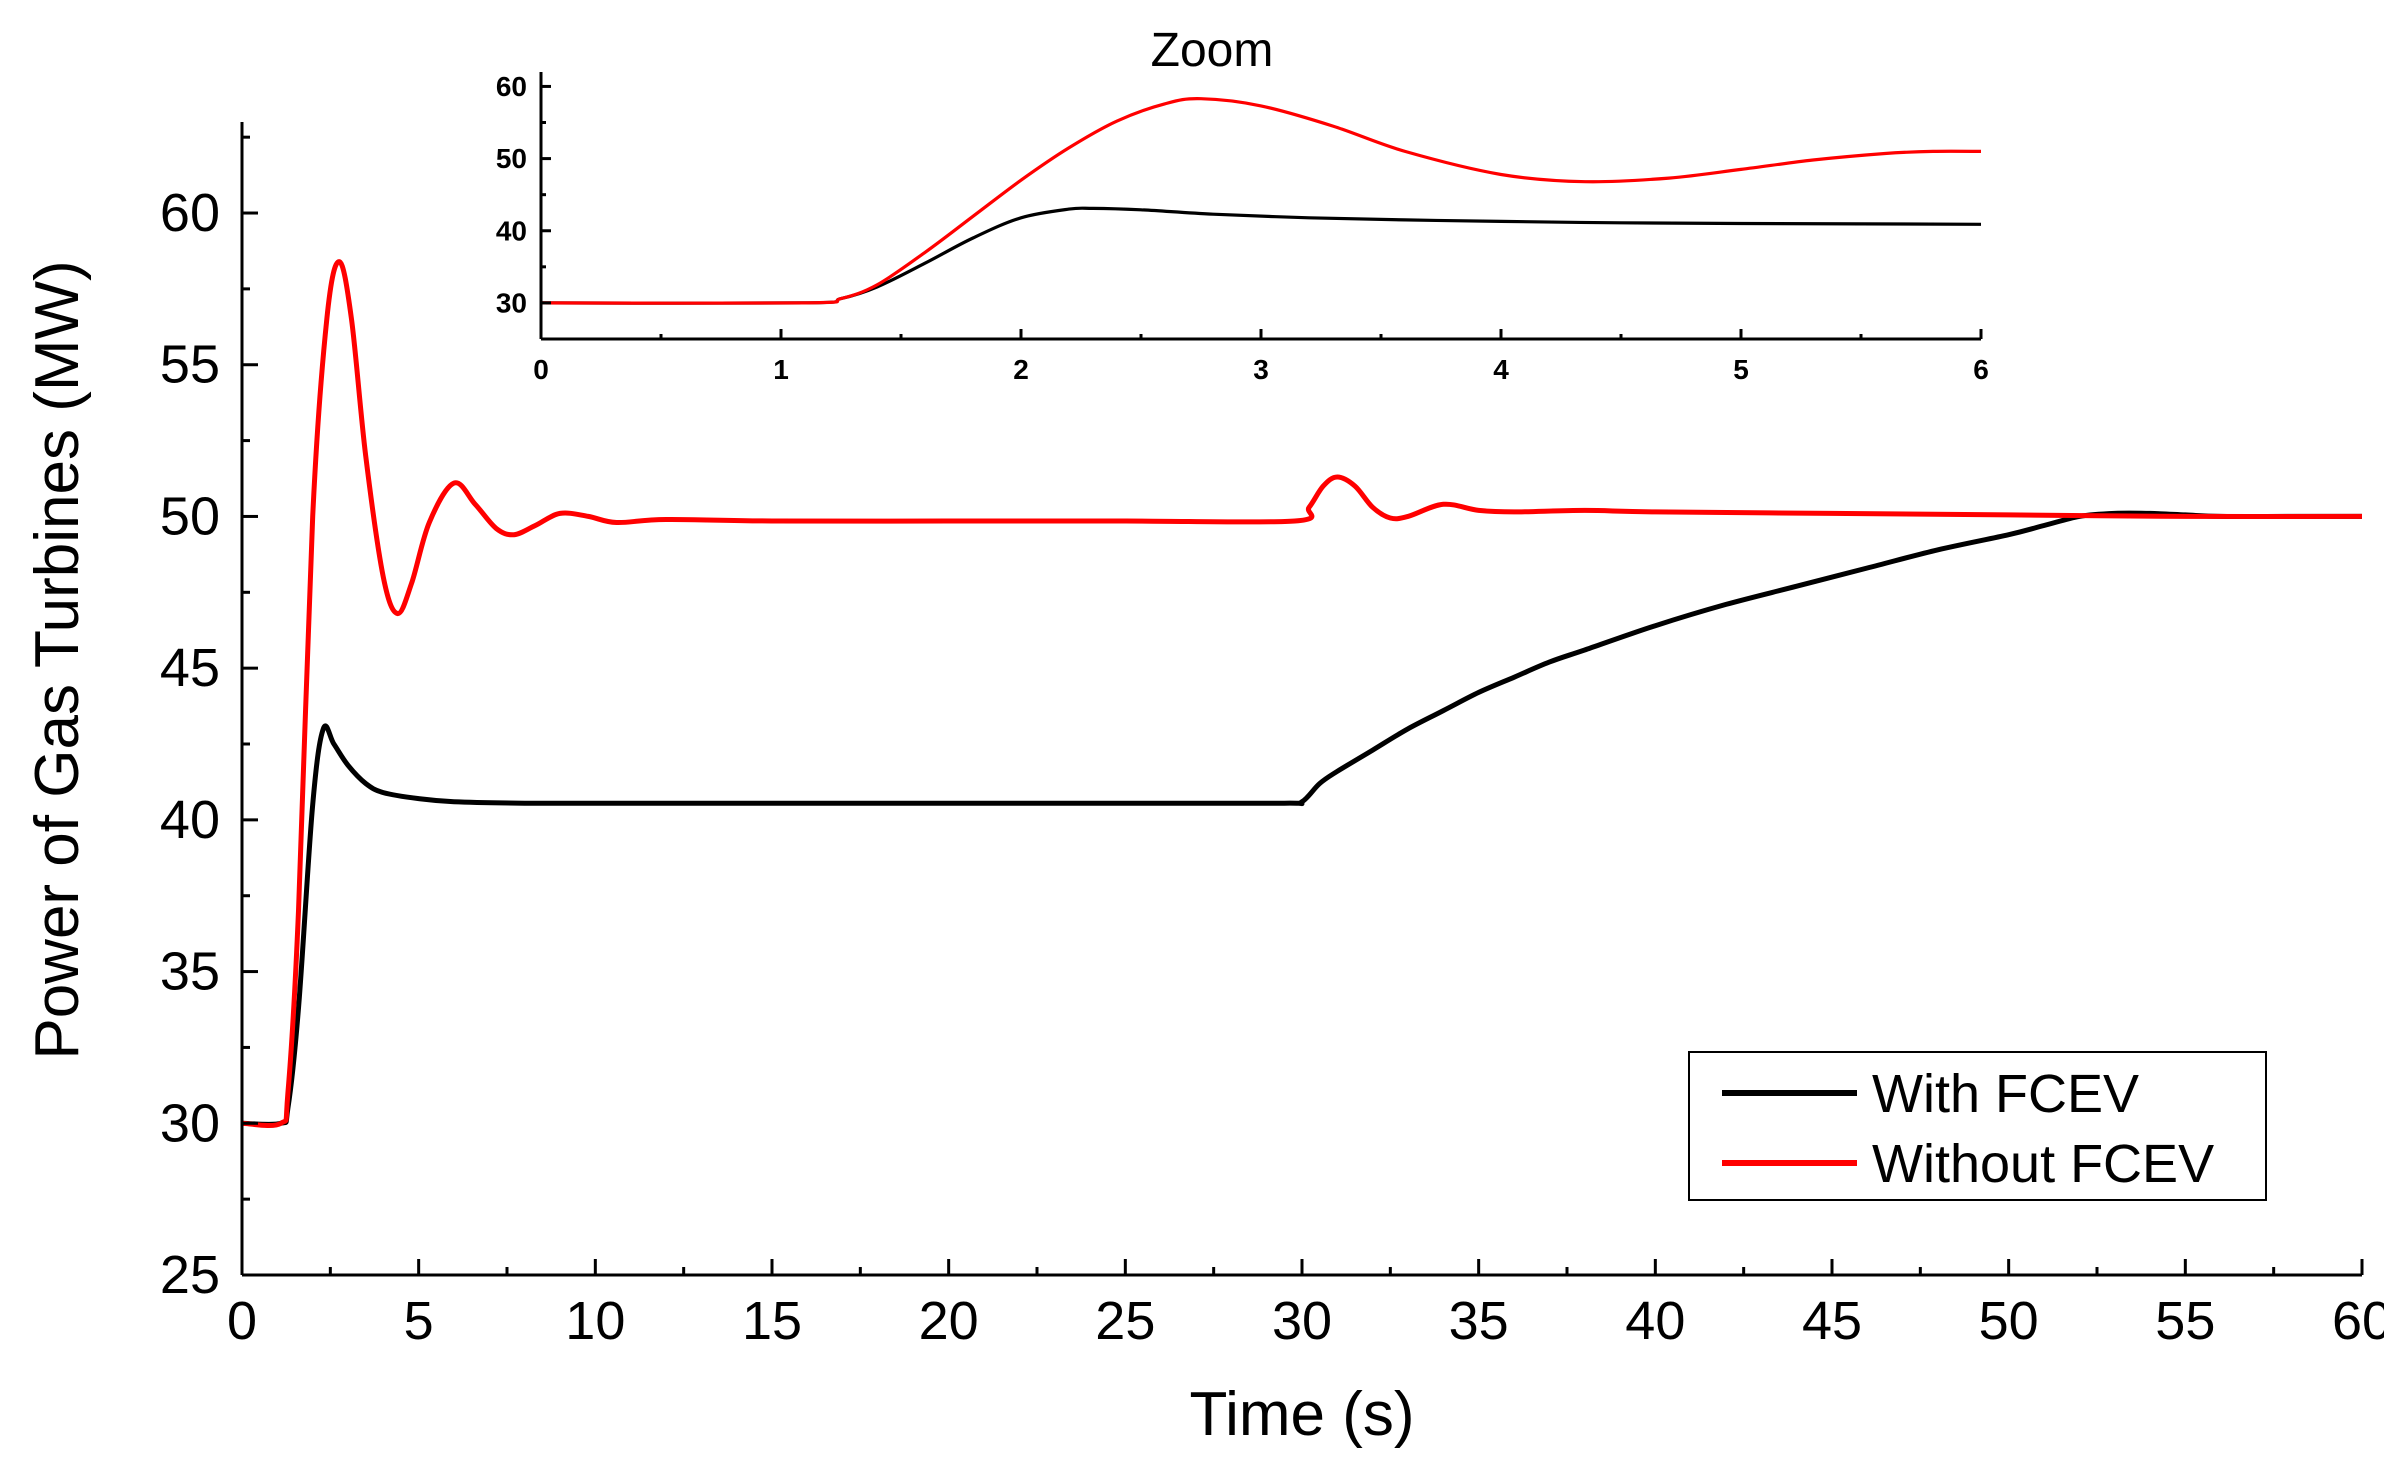 The image size is (2384, 1457). What do you see at coordinates (511, 302) in the screenshot?
I see `inset-y-tick-label: 30` at bounding box center [511, 302].